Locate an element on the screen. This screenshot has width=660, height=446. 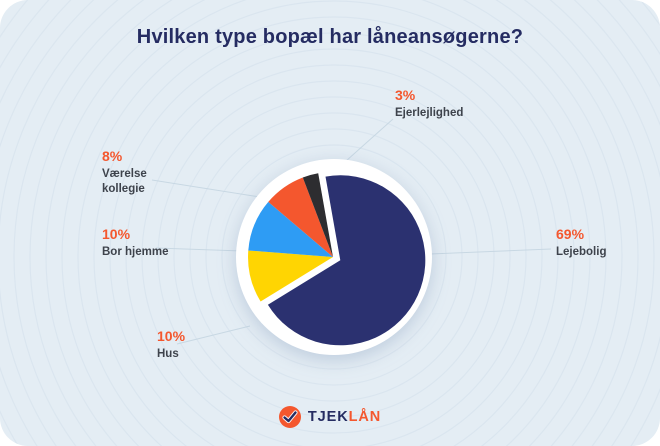
pie-slice-hus is located at coordinates (290, 276).